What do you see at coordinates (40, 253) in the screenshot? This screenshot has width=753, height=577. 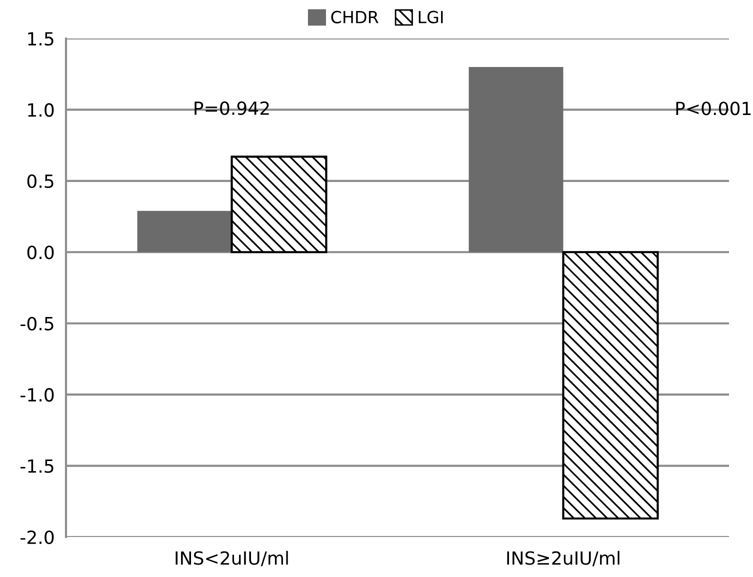 I see `y-tick-label: 0.0` at bounding box center [40, 253].